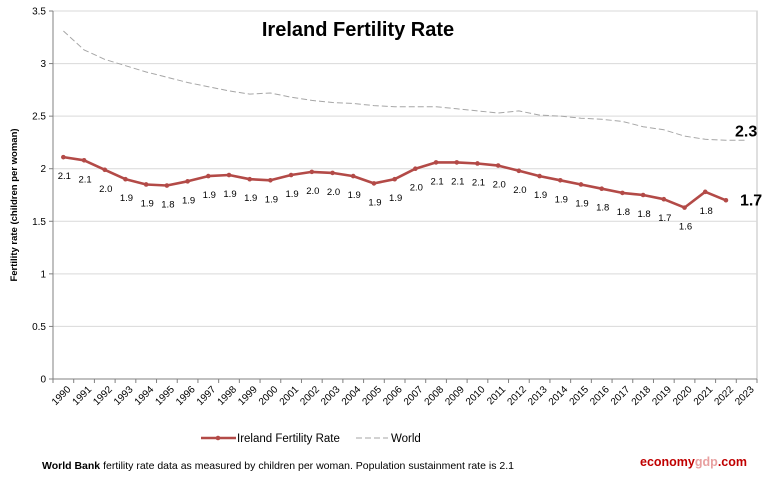  I want to click on y-tick-label-4: 2, so click(43, 169).